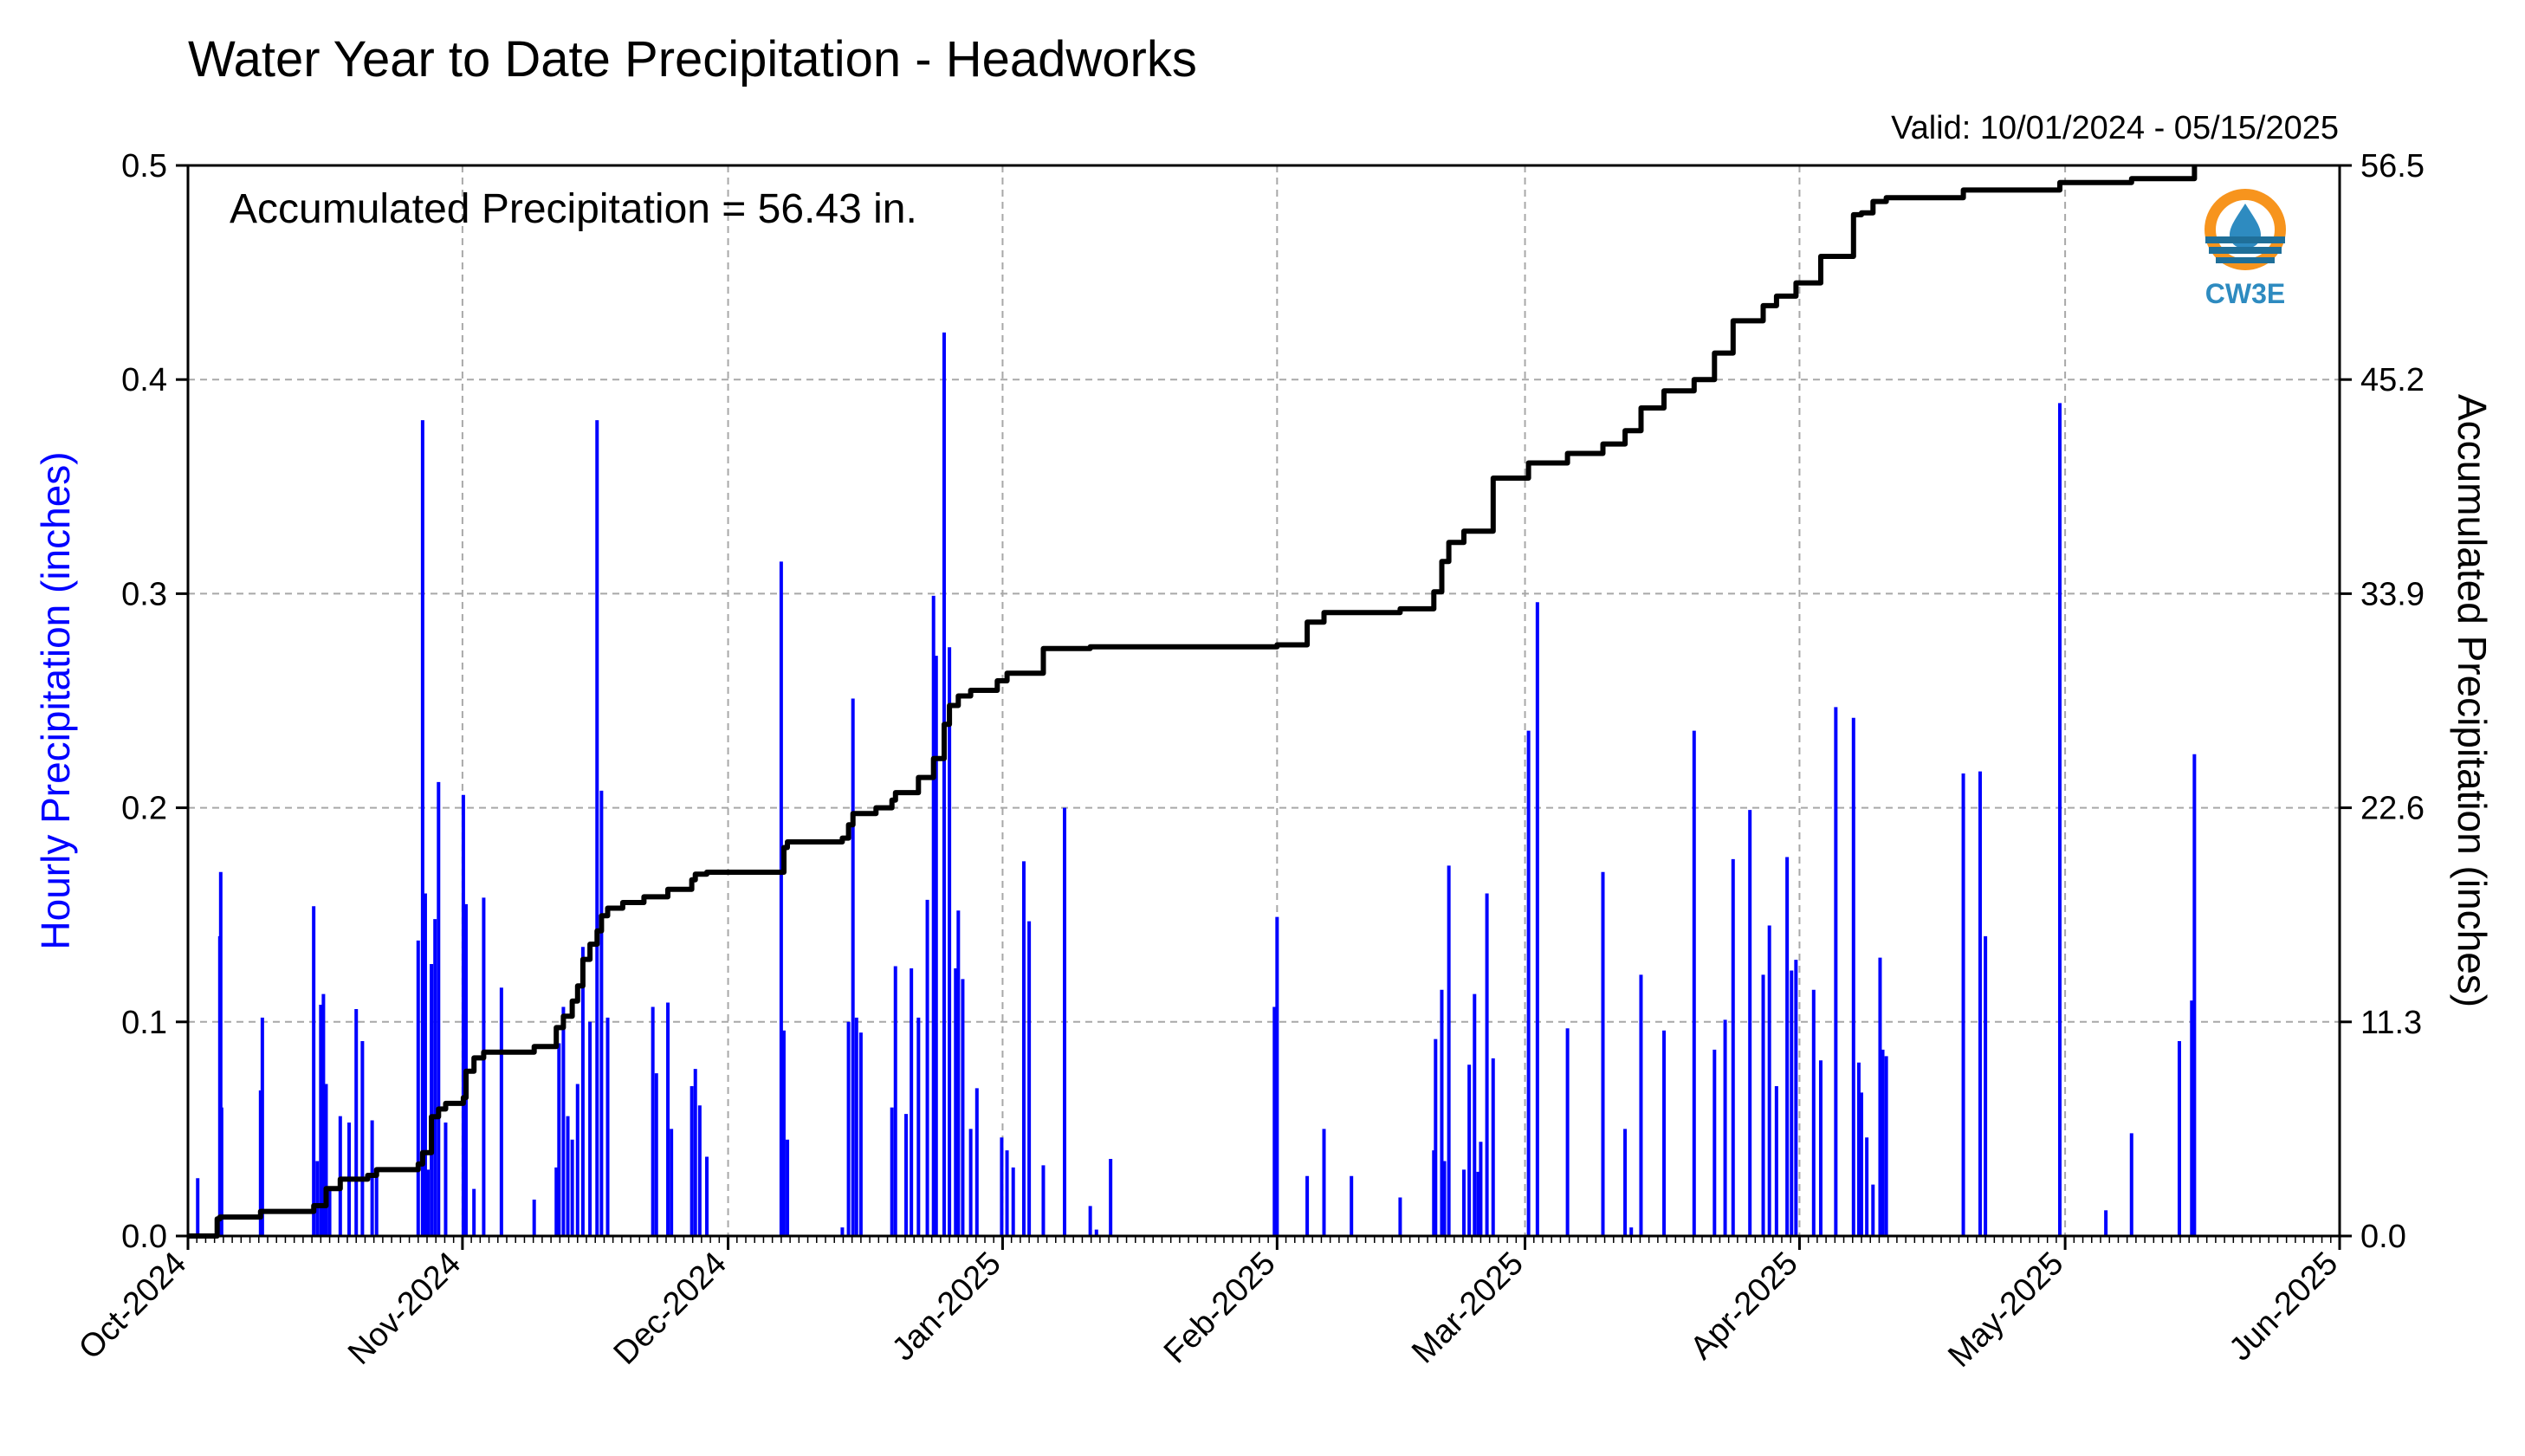  Describe the element at coordinates (2392, 380) in the screenshot. I see `right-tick-label: 45.2` at that location.